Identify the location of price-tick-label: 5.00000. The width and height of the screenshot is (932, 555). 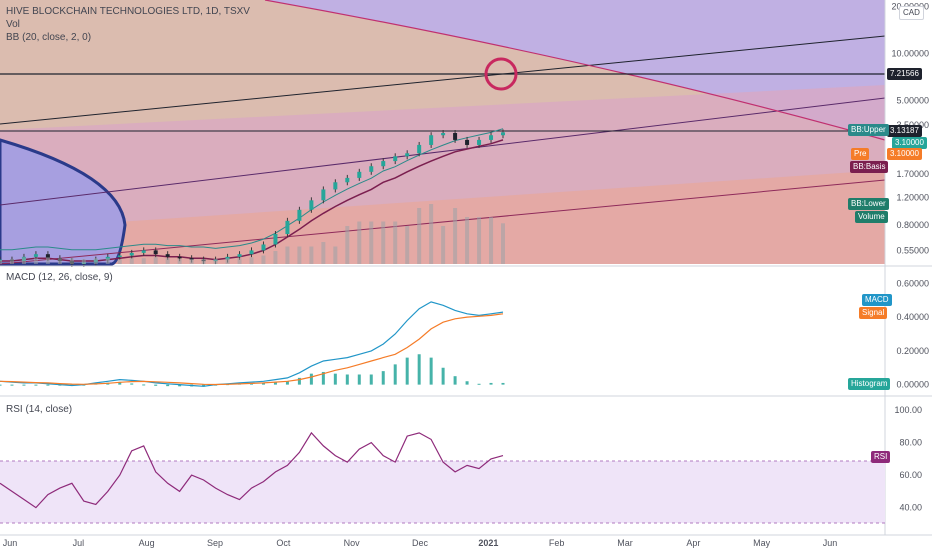
(912, 101).